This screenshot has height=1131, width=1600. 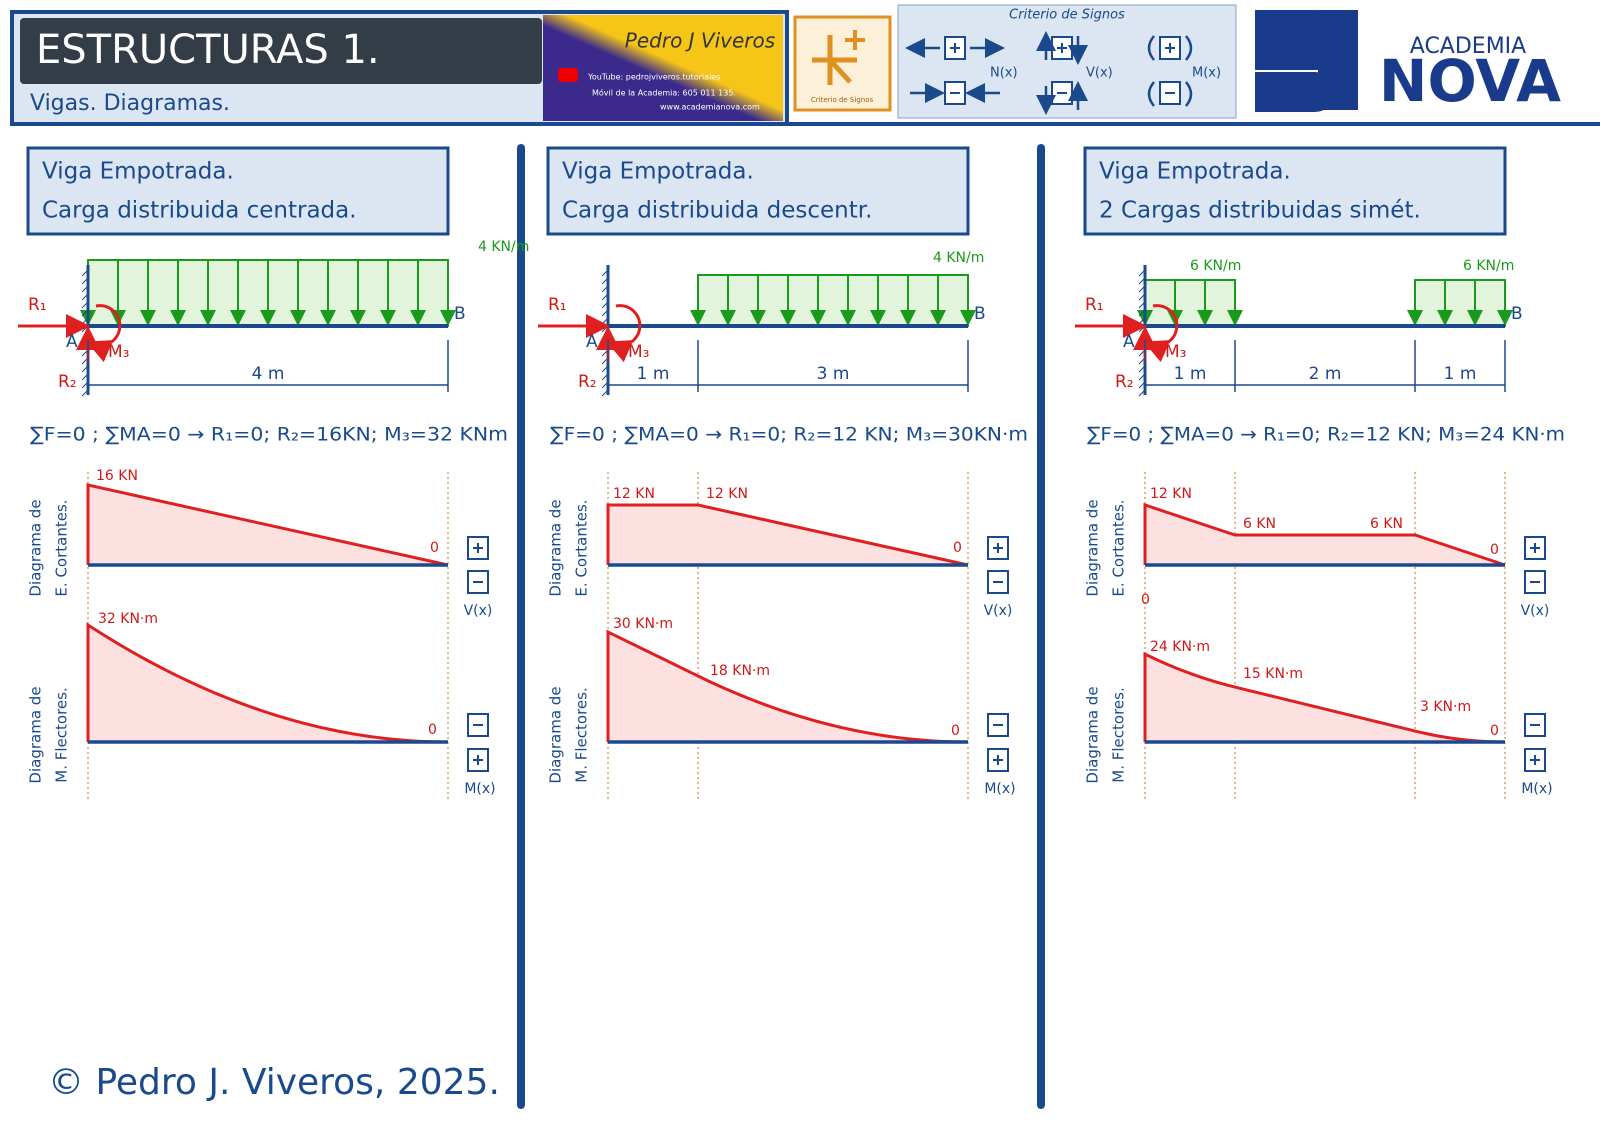 I want to click on academy-logo, so click(x=1306, y=61).